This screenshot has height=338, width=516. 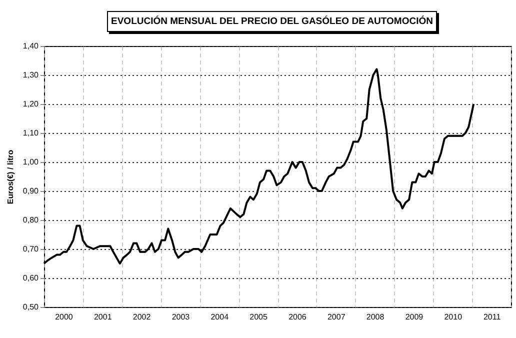 What do you see at coordinates (103, 317) in the screenshot?
I see `x-tick-label: 2001` at bounding box center [103, 317].